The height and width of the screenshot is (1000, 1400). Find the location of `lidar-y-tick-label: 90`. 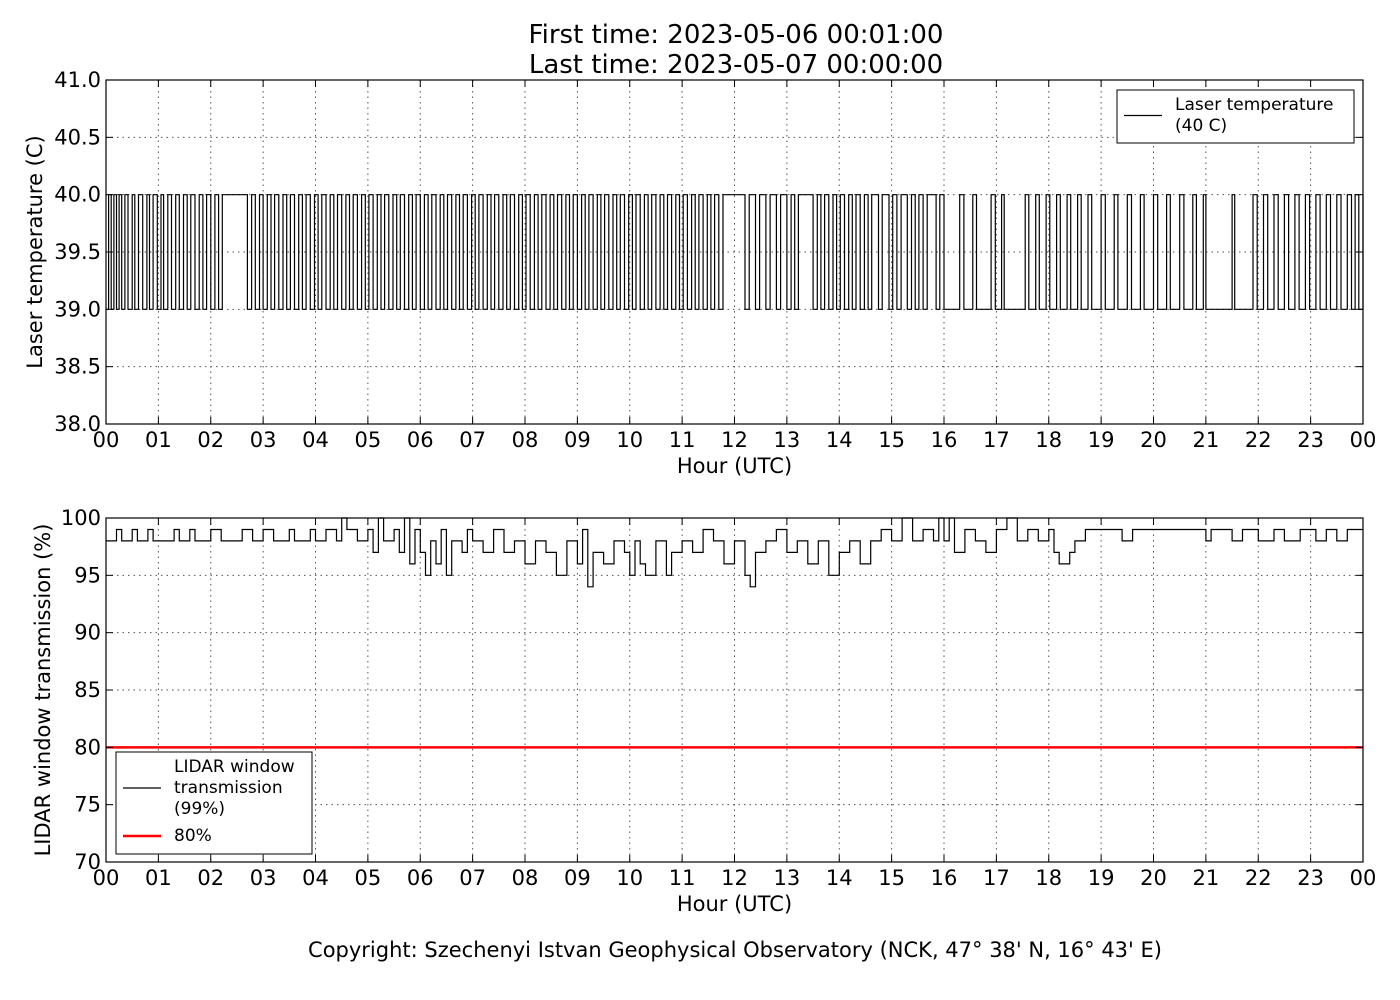

lidar-y-tick-label: 90 is located at coordinates (87, 633).